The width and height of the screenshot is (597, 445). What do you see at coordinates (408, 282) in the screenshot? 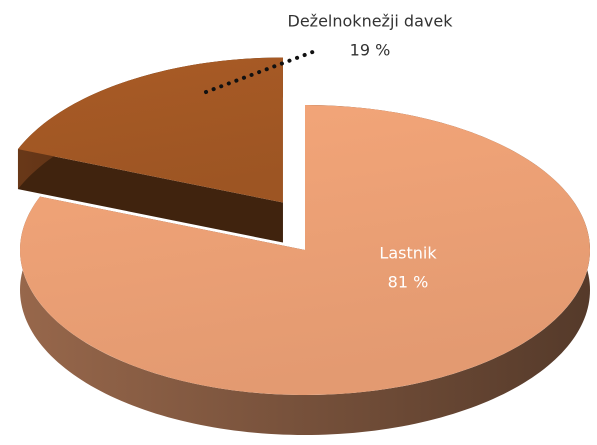
I see `slice-value-label: 81 %` at bounding box center [408, 282].